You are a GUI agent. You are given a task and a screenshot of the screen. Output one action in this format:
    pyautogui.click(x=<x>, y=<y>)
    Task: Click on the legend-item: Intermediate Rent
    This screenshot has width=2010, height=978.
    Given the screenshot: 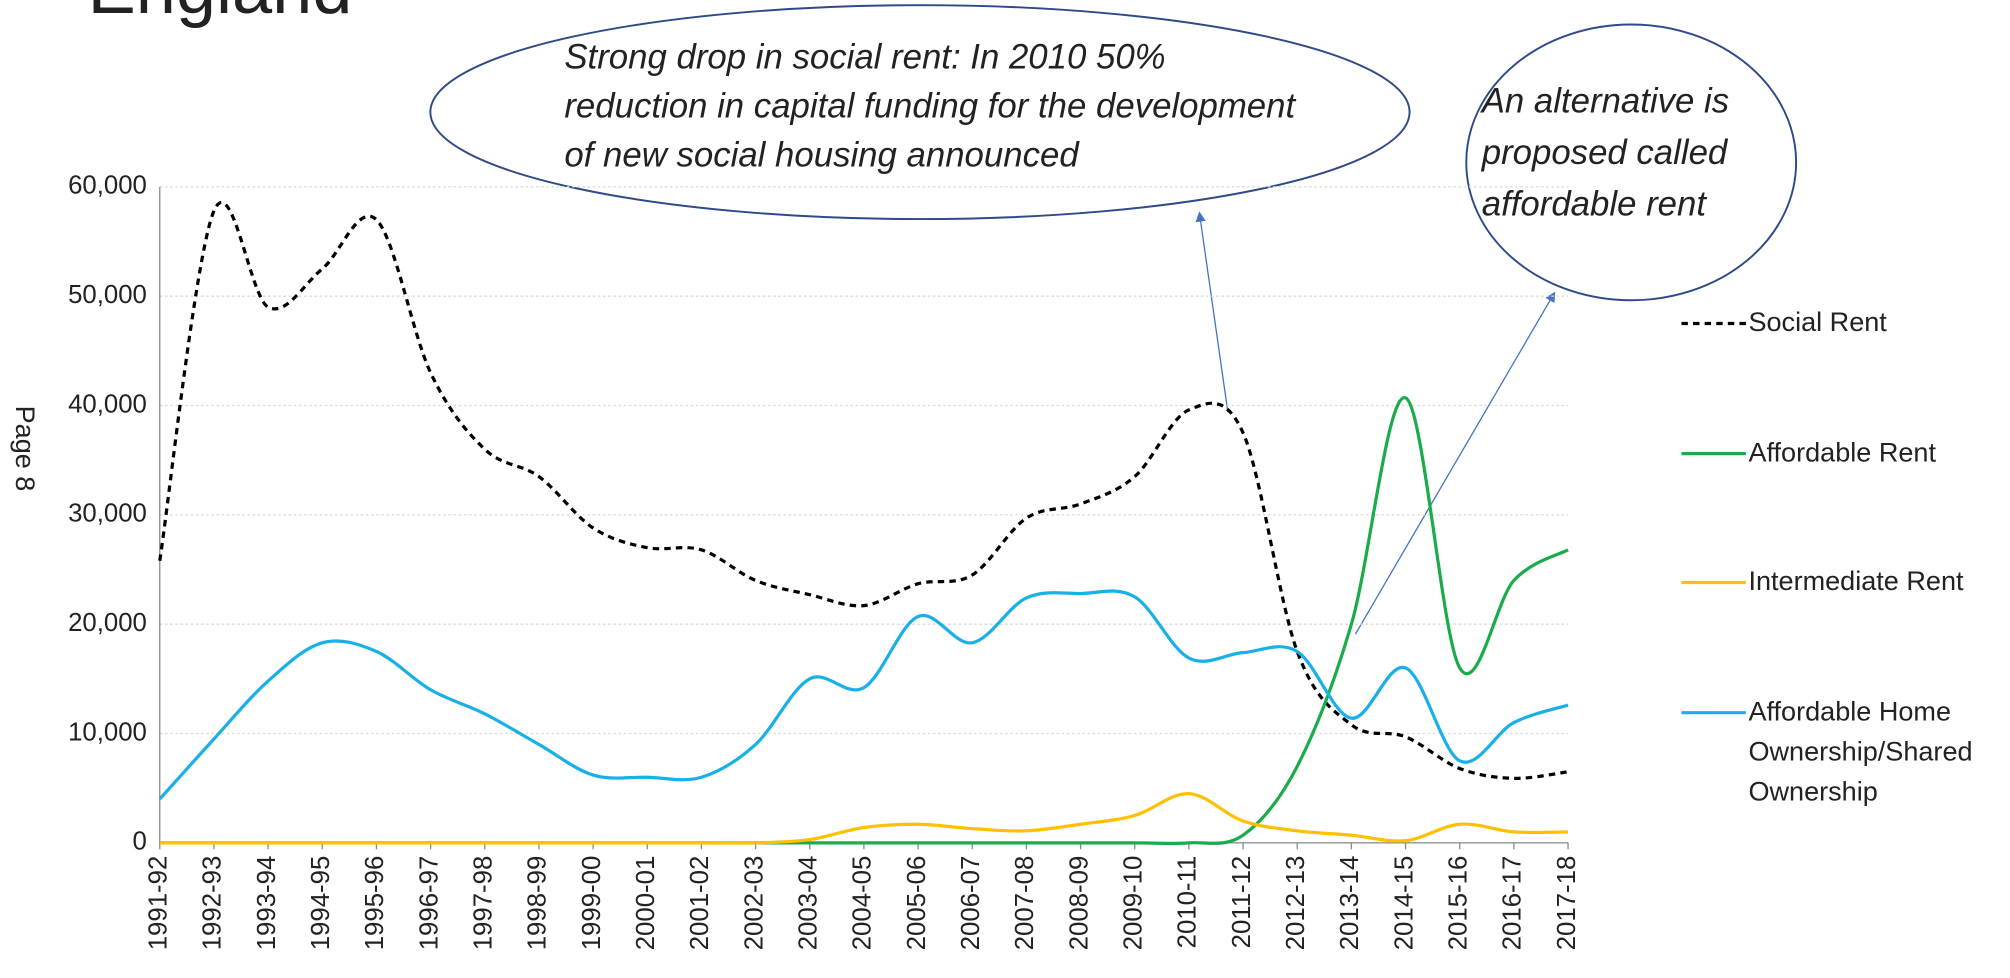 What is the action you would take?
    pyautogui.click(x=1856, y=582)
    